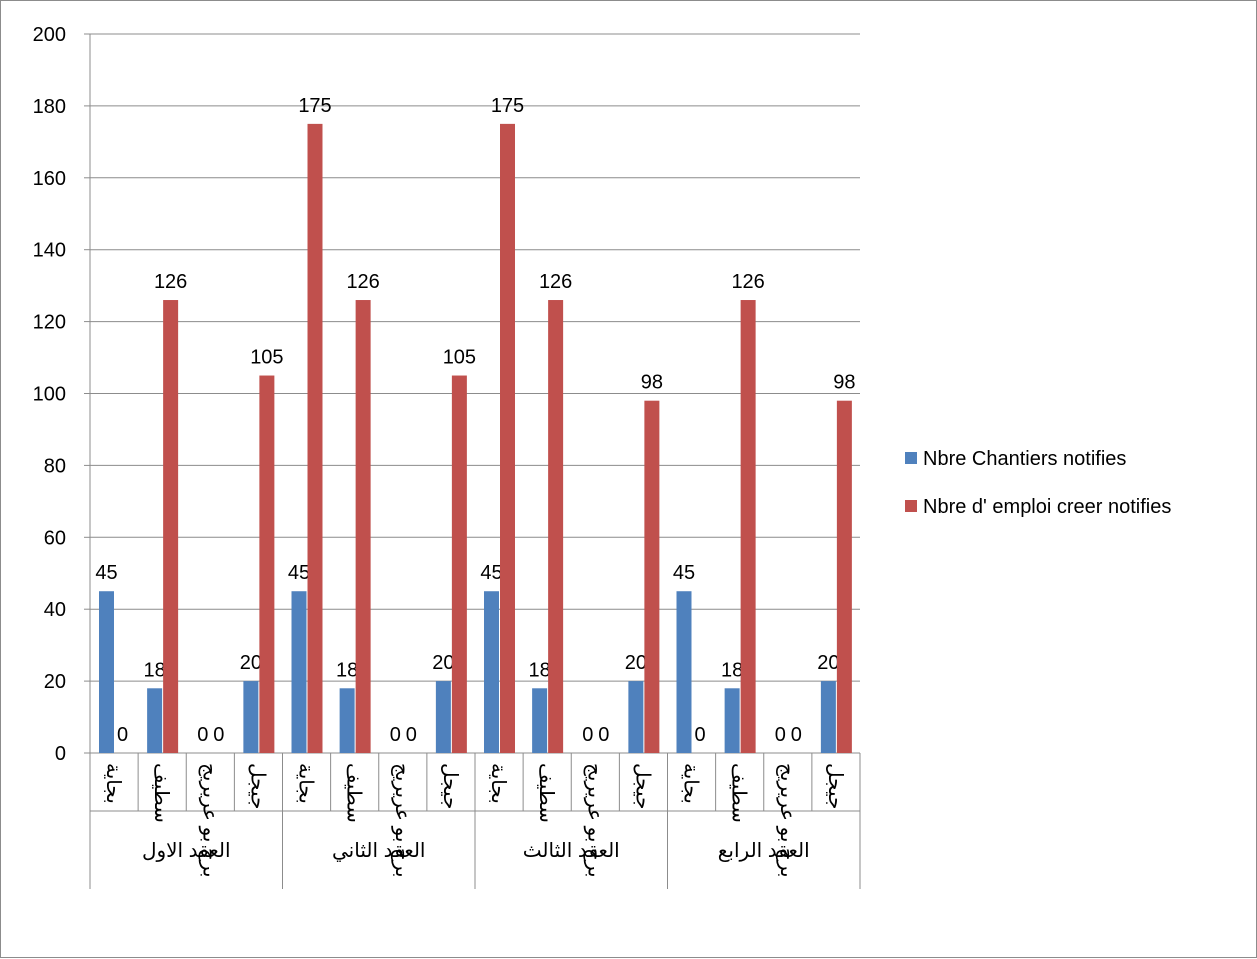 This screenshot has height=959, width=1257. What do you see at coordinates (186, 851) in the screenshot?
I see `group-label: العقد الاول` at bounding box center [186, 851].